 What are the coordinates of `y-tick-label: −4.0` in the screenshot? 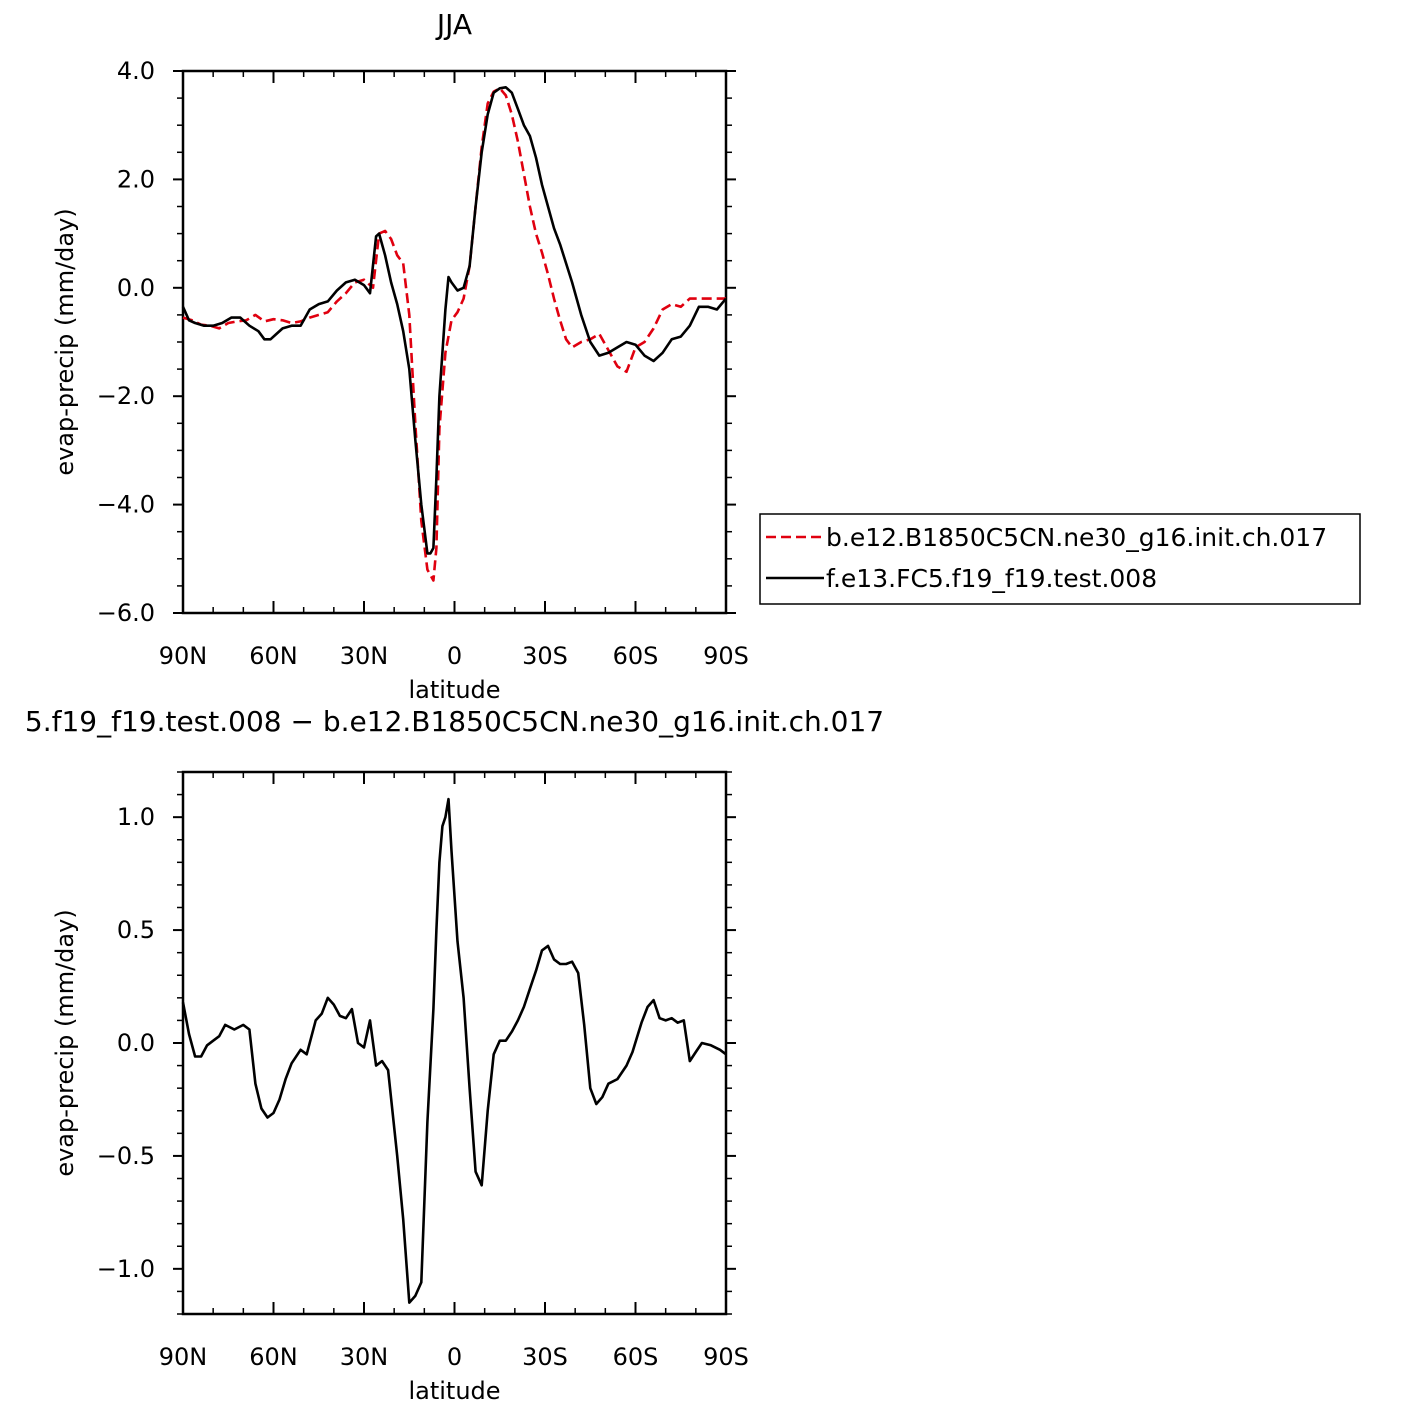 It's located at (126, 505).